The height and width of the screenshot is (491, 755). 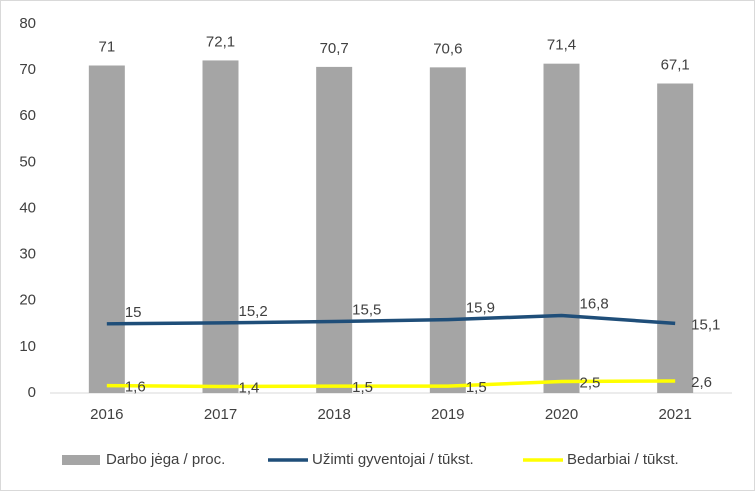 What do you see at coordinates (480, 308) in the screenshot?
I see `line-value-label: 15,9` at bounding box center [480, 308].